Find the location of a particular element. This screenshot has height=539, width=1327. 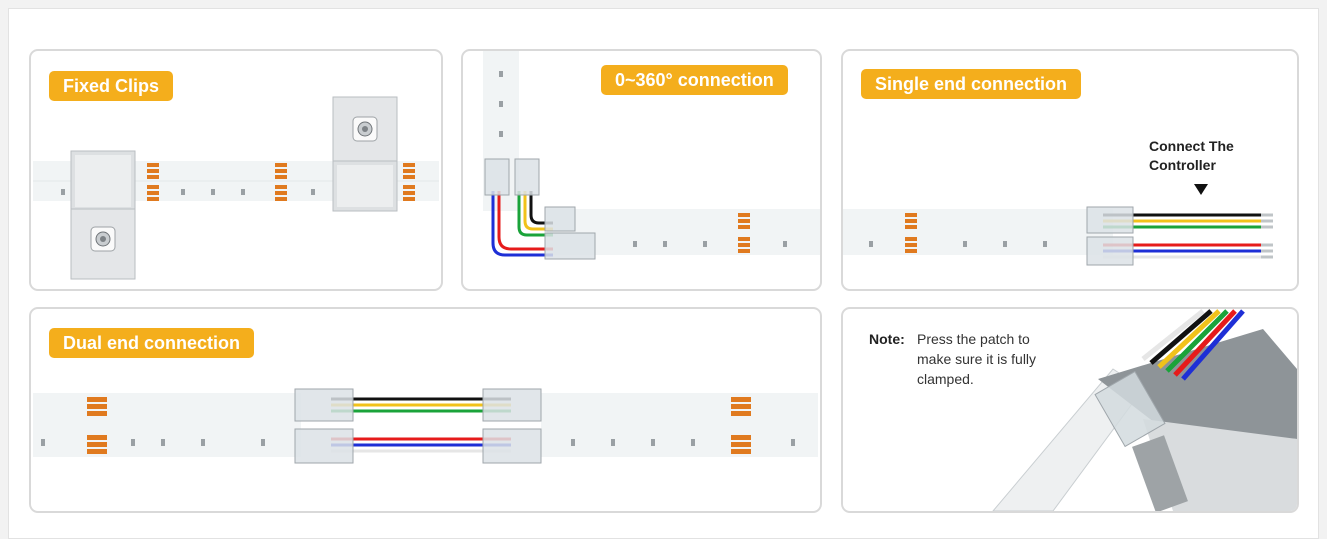

led-strip is located at coordinates (978, 232).